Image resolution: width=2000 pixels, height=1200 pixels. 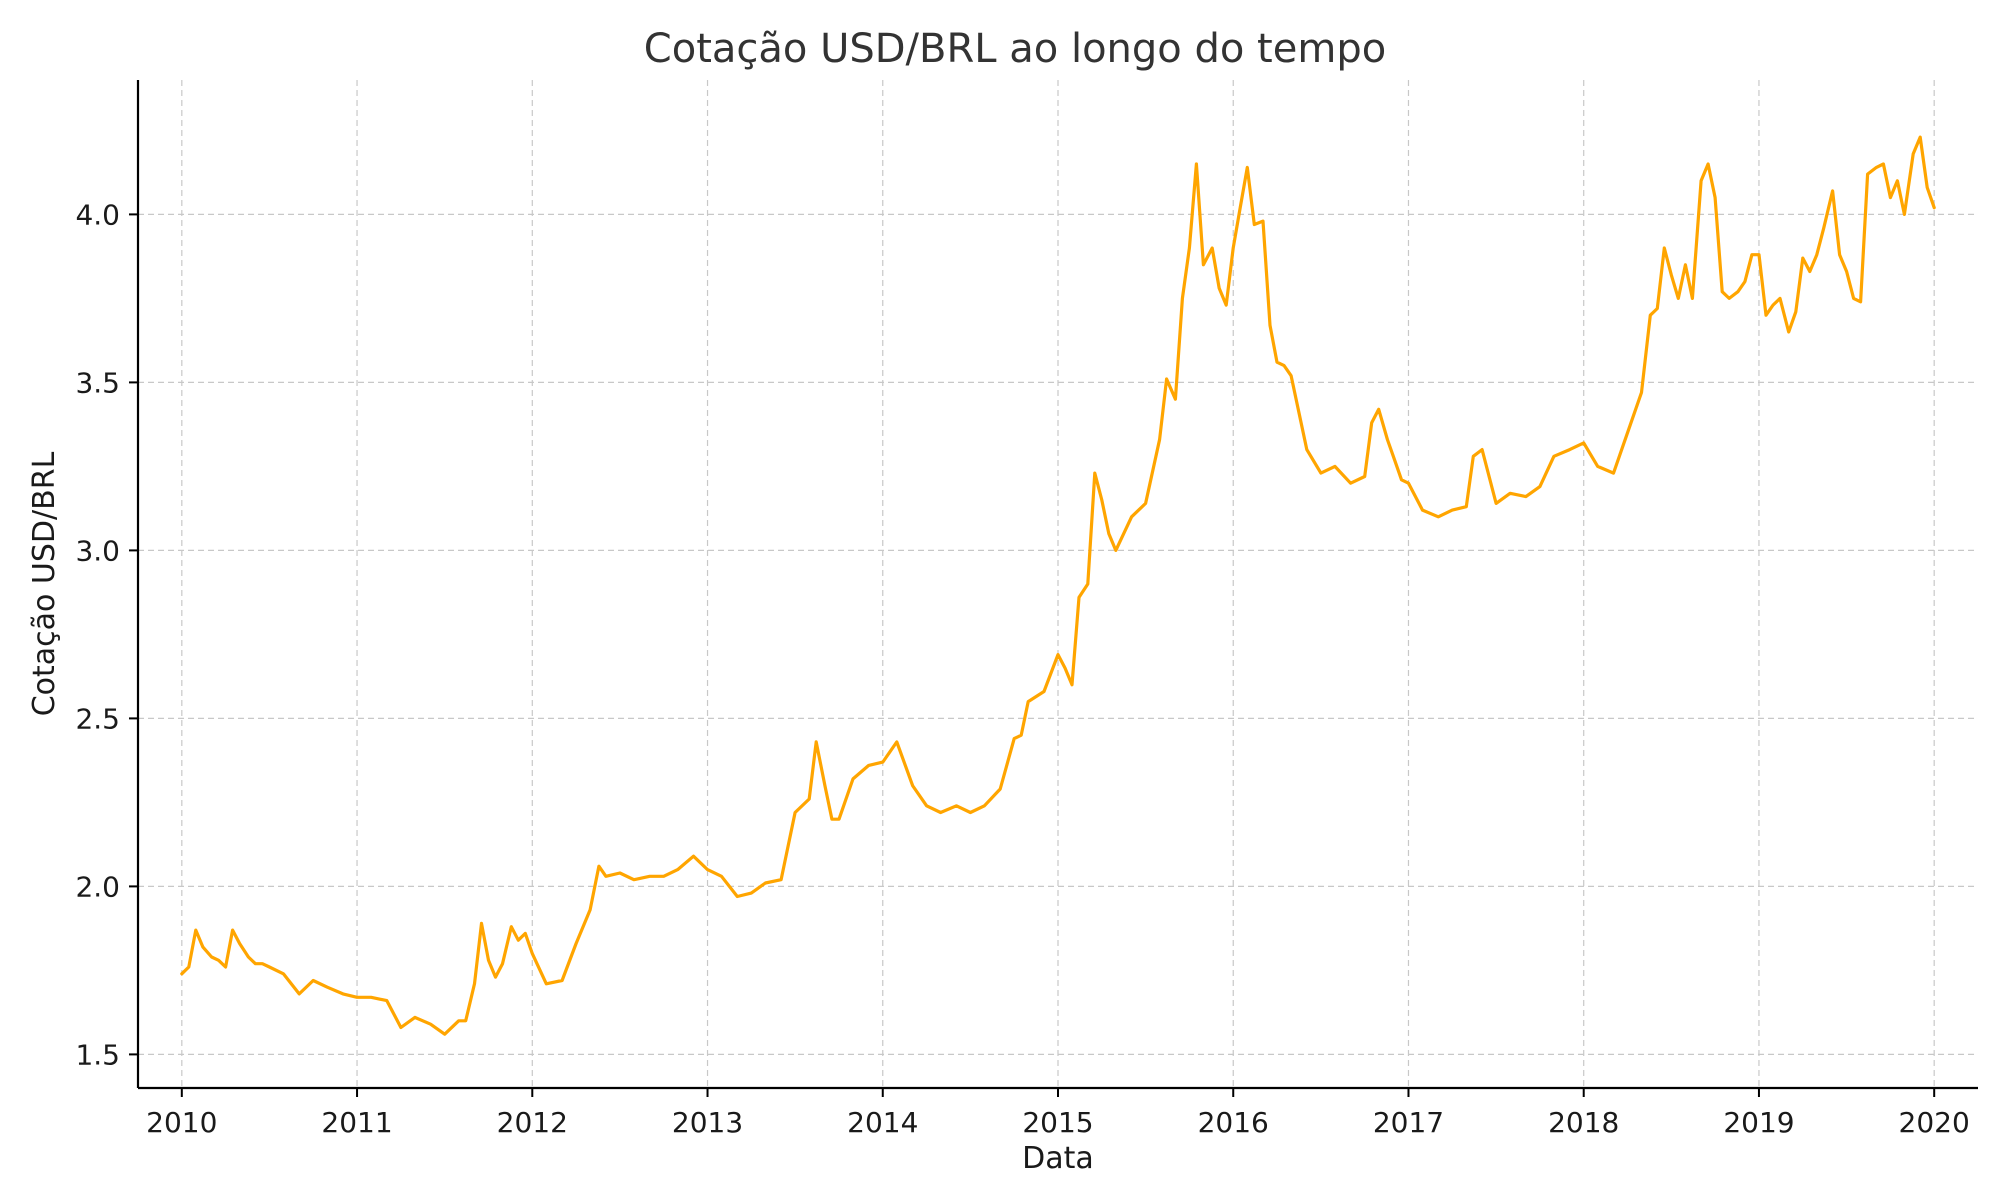 What do you see at coordinates (97, 550) in the screenshot?
I see `y-tick-label: 3.0` at bounding box center [97, 550].